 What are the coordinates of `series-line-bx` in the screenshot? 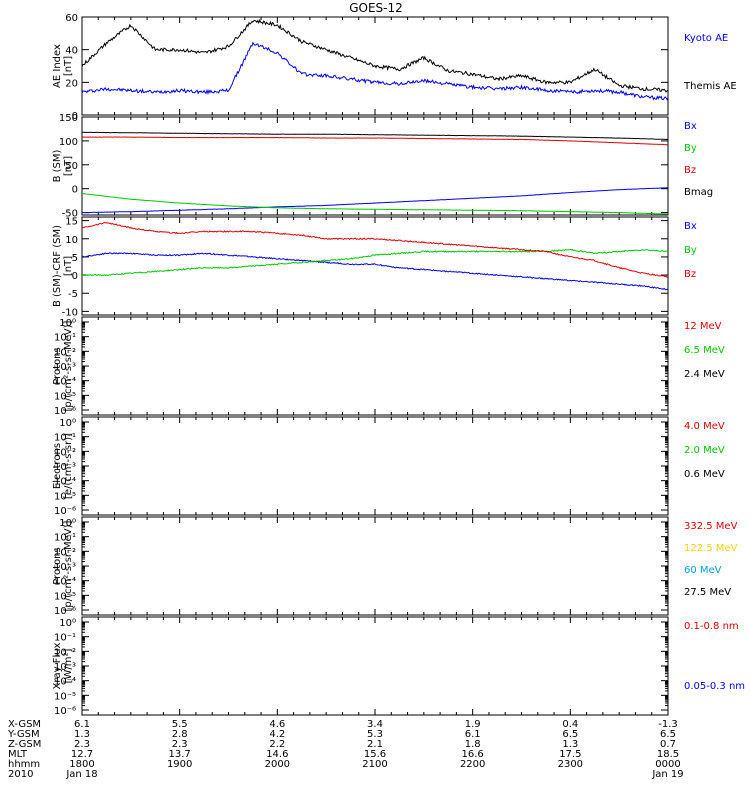 It's located at (375, 271).